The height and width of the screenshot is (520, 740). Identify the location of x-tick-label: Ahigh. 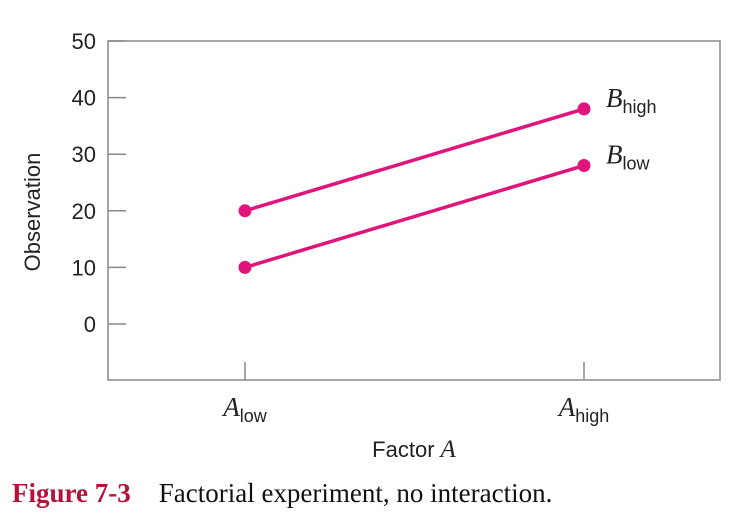
(583, 409).